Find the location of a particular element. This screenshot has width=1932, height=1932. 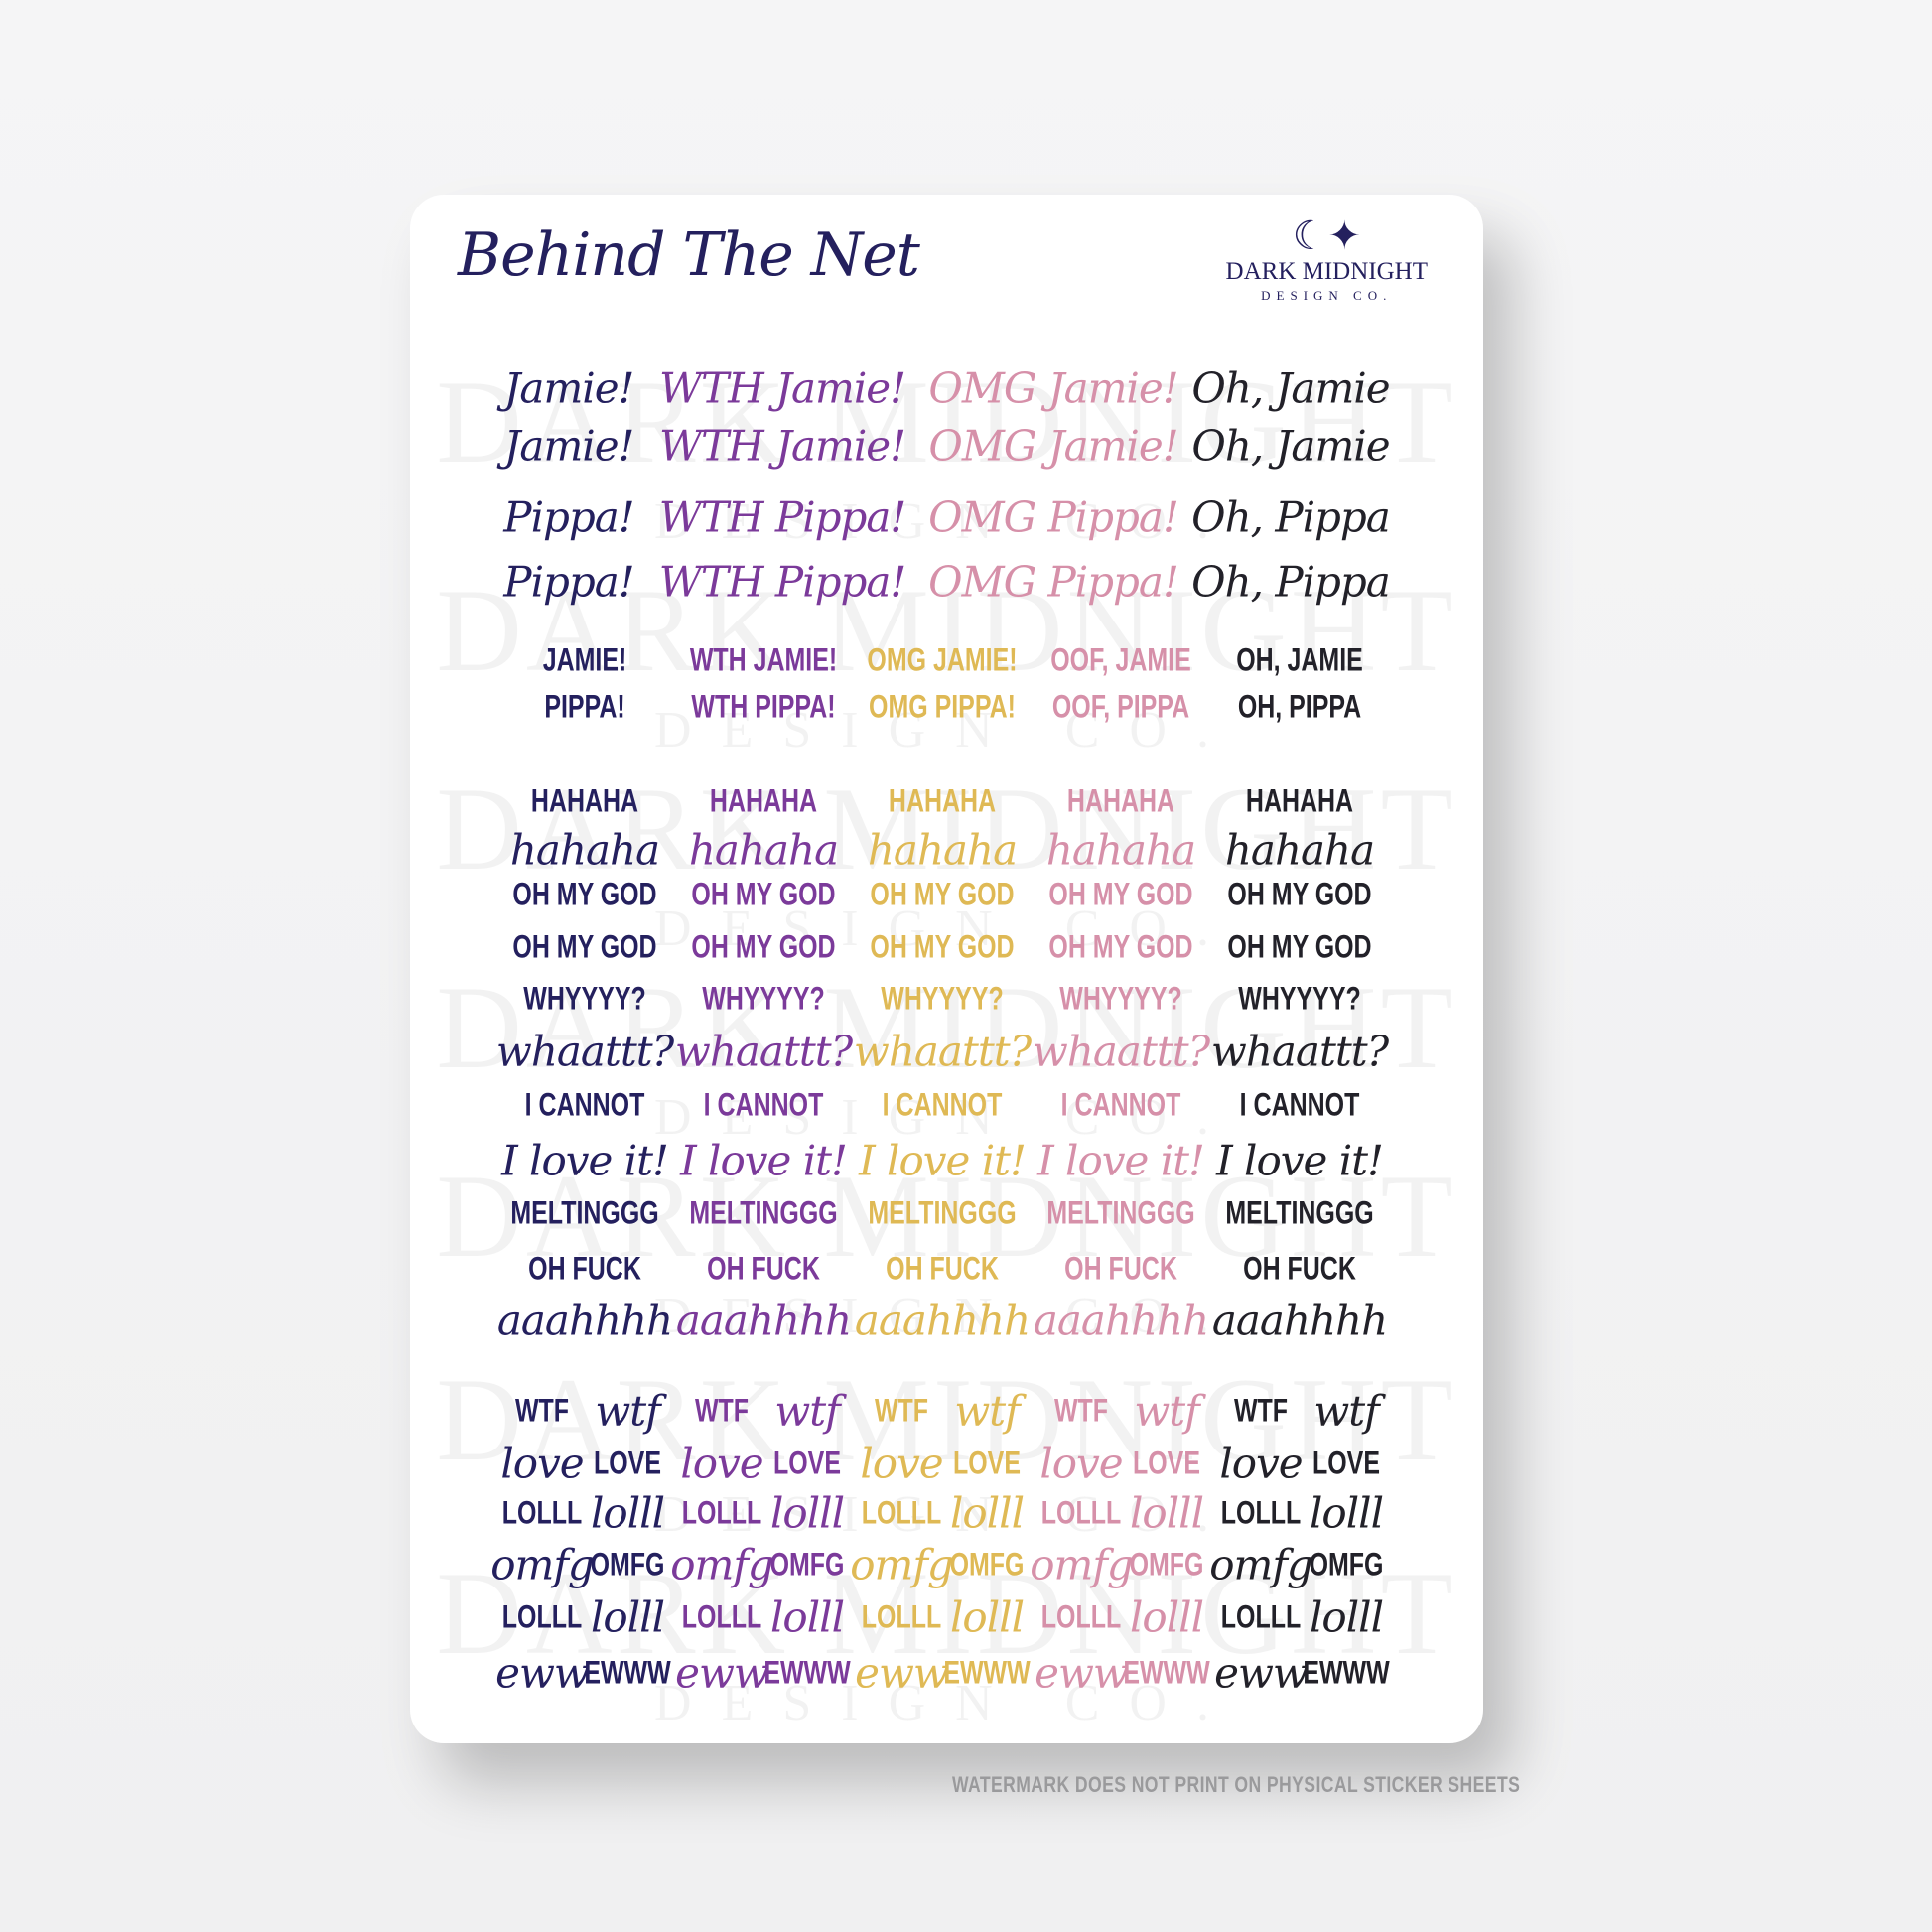

sticker: OOF, JAMIE is located at coordinates (1120, 659).